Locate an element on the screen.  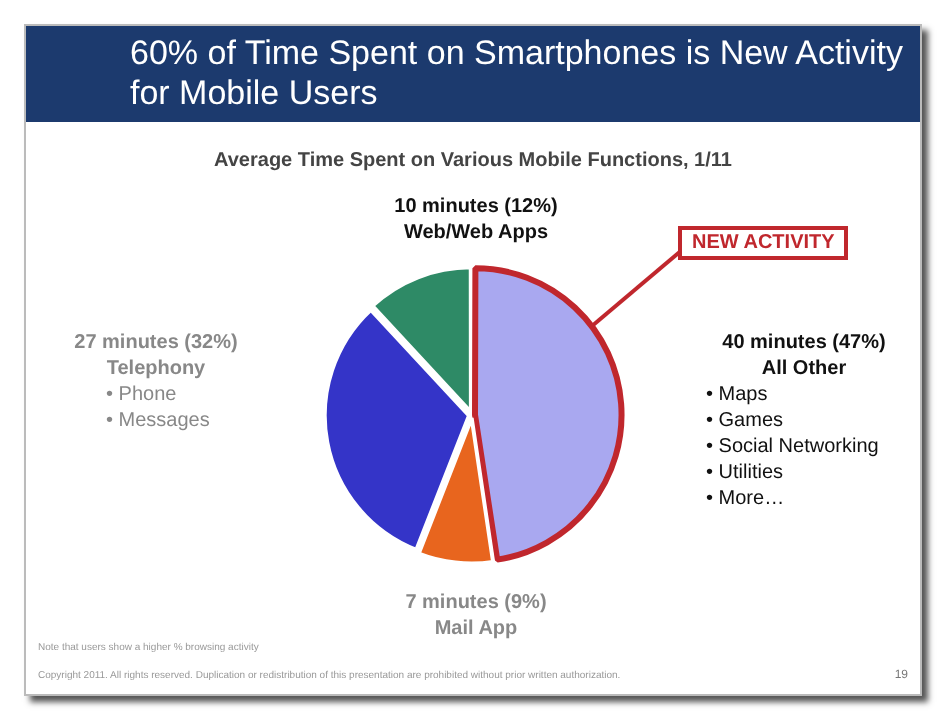
slice-label: Web/Web Apps is located at coordinates (476, 233).